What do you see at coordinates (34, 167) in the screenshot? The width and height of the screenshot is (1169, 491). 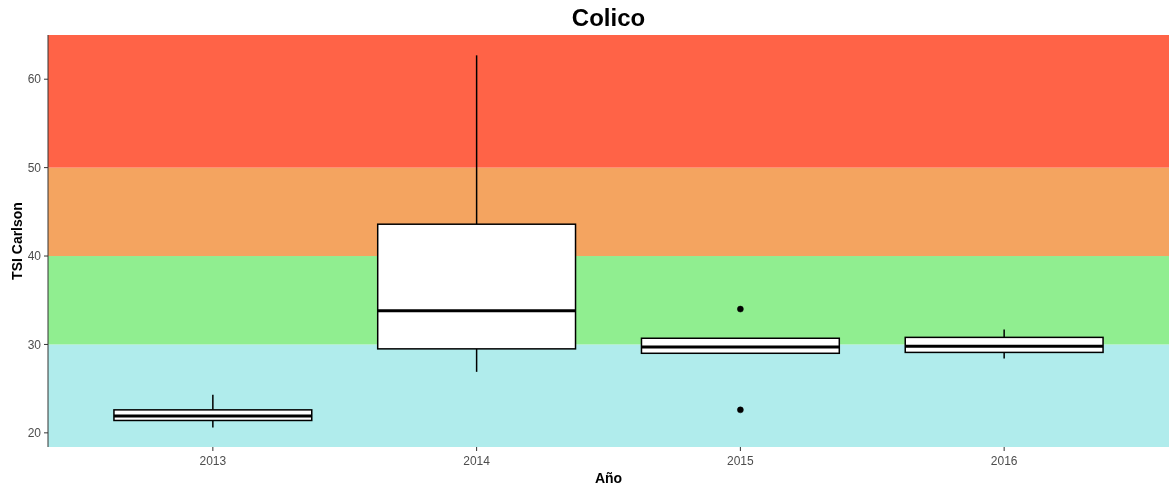 I see `y-tick-label: 50` at bounding box center [34, 167].